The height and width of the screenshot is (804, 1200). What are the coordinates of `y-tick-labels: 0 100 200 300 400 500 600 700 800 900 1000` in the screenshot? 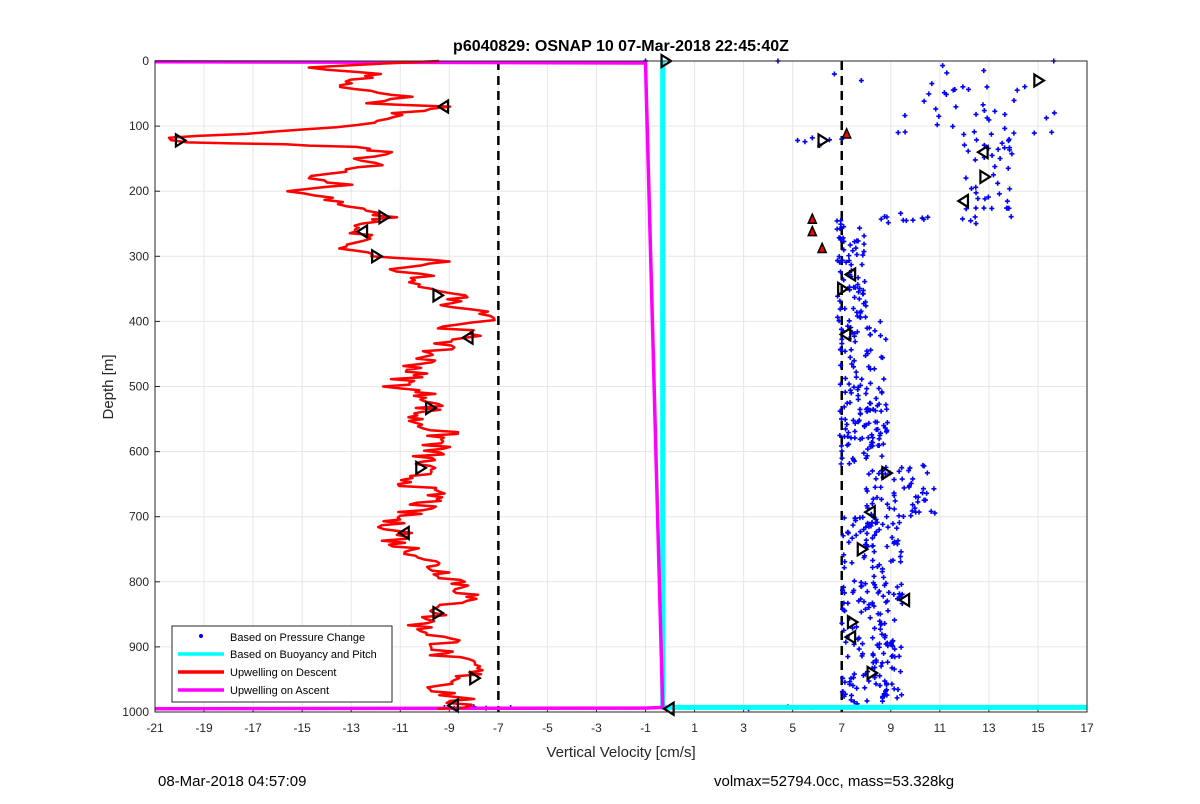 It's located at (135, 386).